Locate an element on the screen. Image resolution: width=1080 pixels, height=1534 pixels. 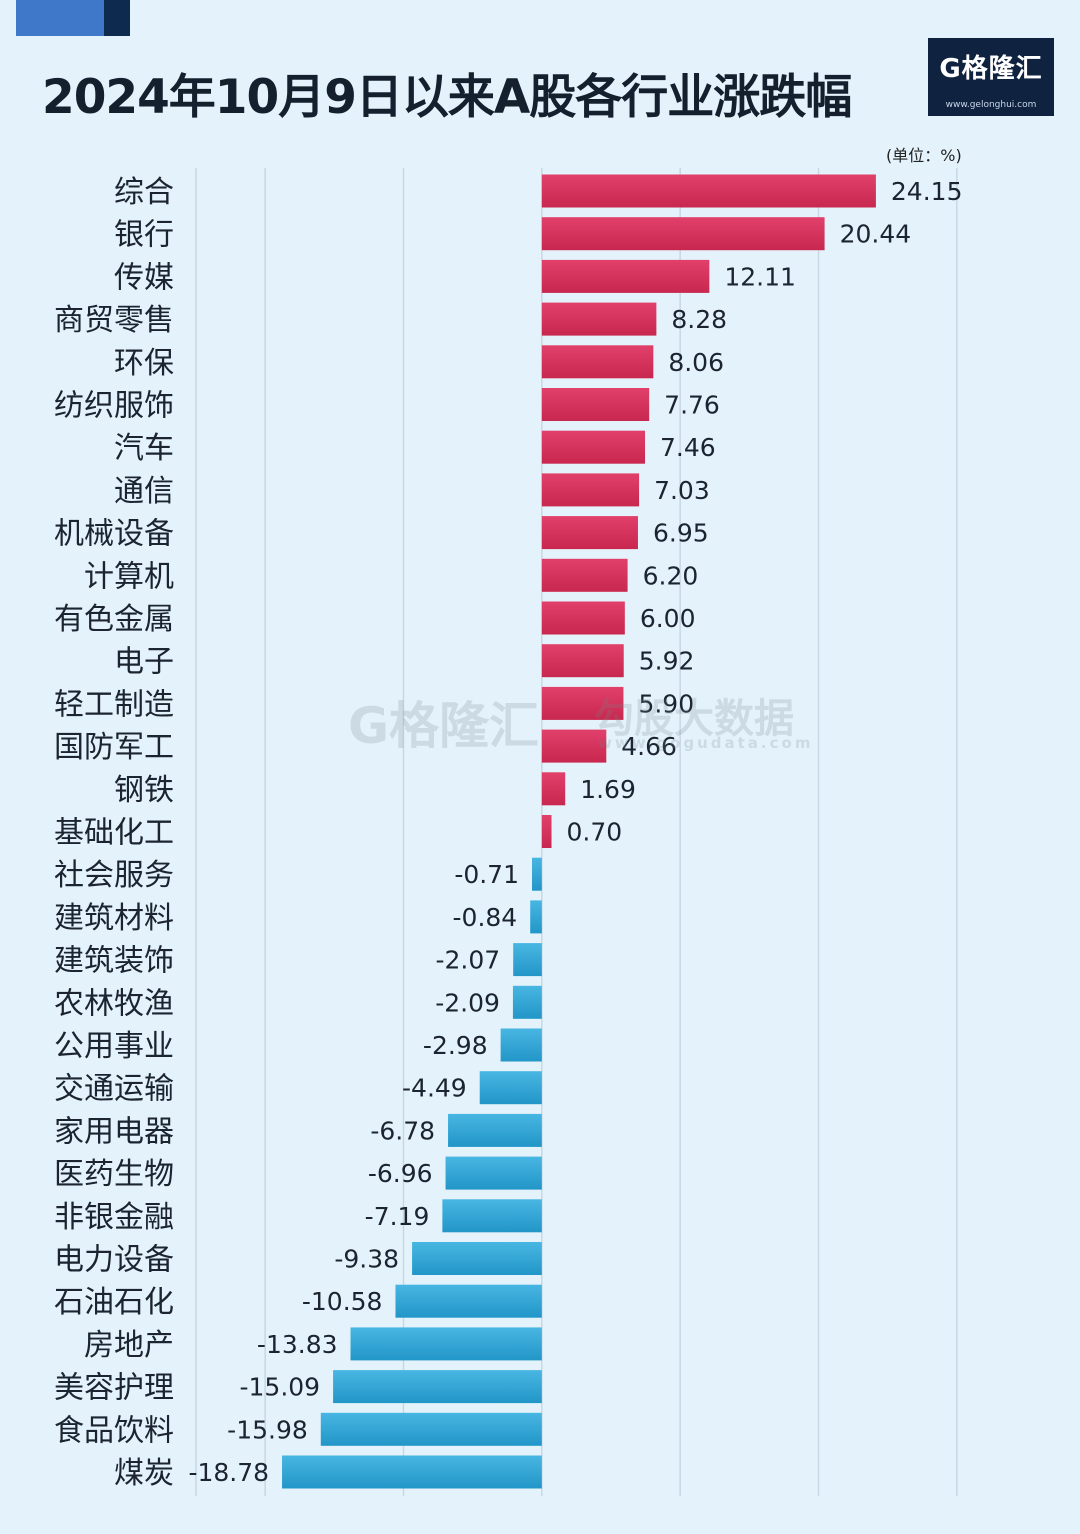
category-label: 电力设备 is located at coordinates (114, 1260).